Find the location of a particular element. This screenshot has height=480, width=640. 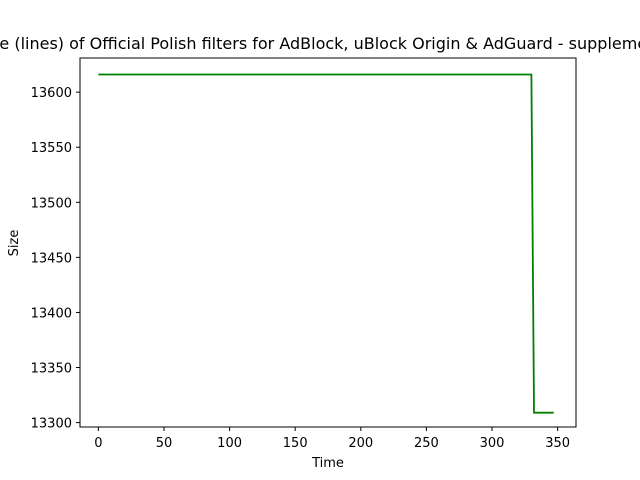

x-tick-label: 100 is located at coordinates (229, 443).